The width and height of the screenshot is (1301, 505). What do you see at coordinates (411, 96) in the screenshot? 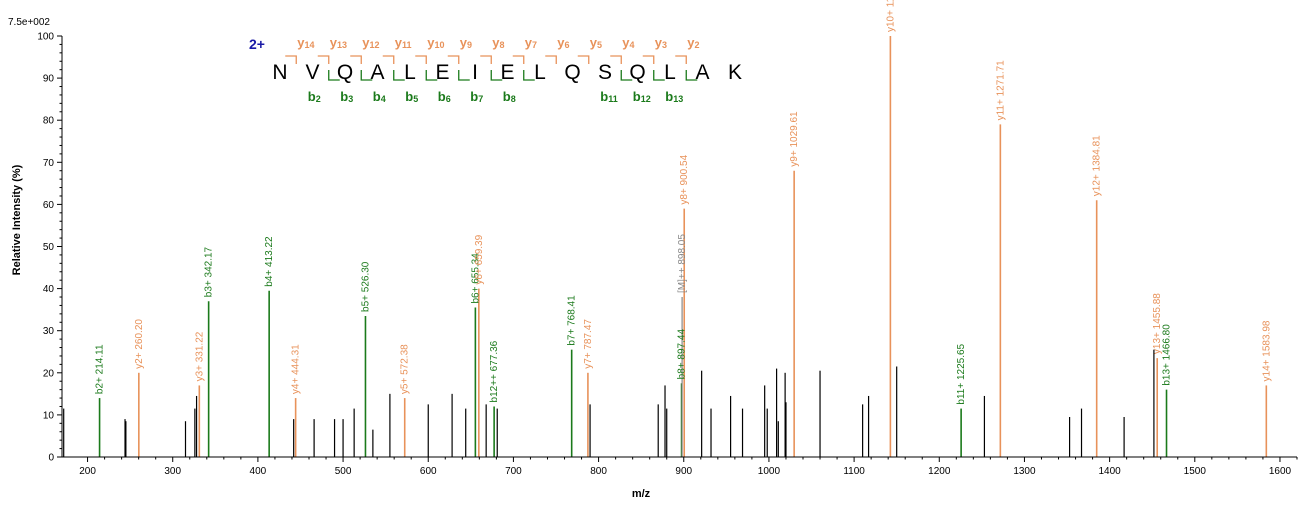
I see `b-ion-marker: b5` at bounding box center [411, 96].